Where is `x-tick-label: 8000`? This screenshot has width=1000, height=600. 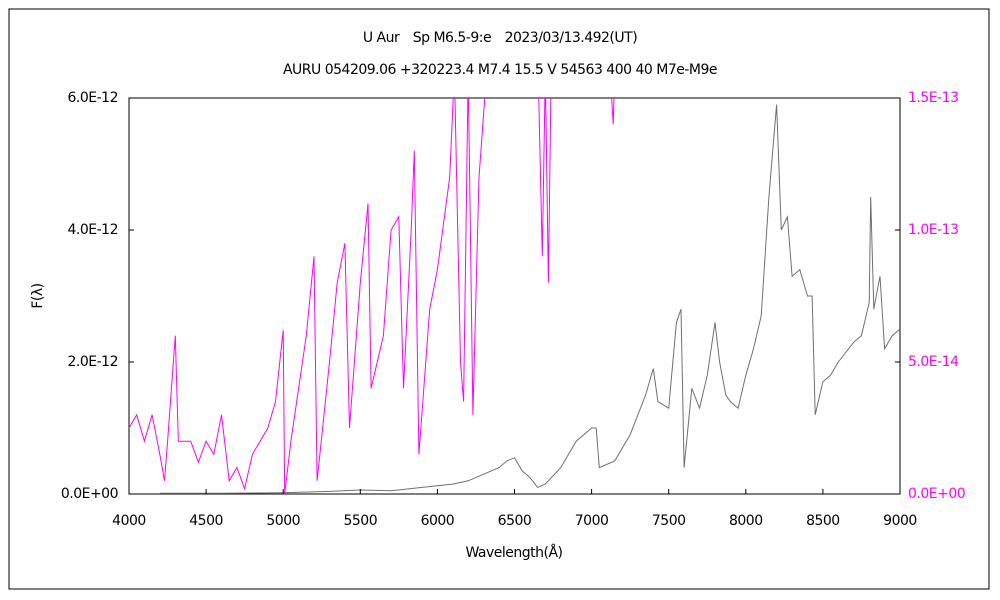 x-tick-label: 8000 is located at coordinates (746, 521).